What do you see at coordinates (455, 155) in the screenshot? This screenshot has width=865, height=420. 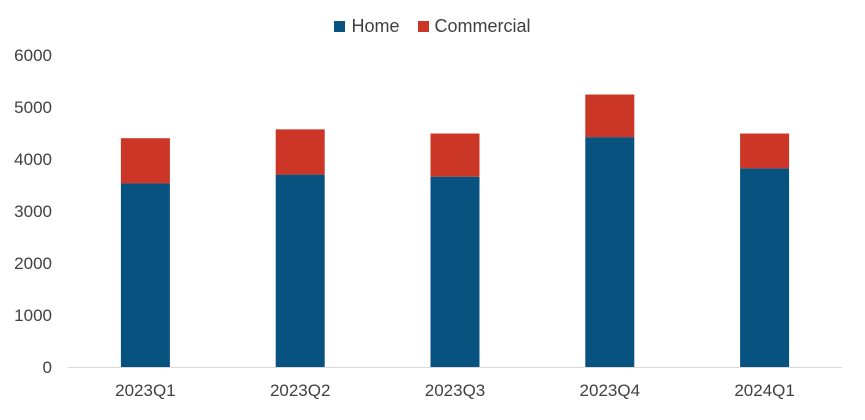 I see `bar-commercial-2023q3` at bounding box center [455, 155].